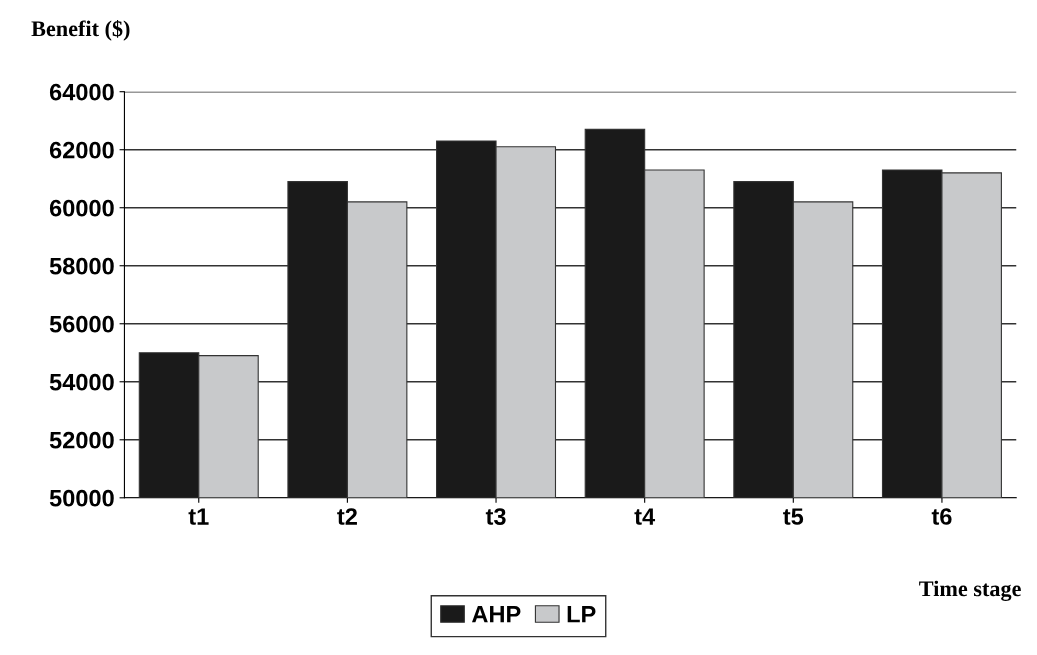  I want to click on x-tick-label: t6, so click(941, 516).